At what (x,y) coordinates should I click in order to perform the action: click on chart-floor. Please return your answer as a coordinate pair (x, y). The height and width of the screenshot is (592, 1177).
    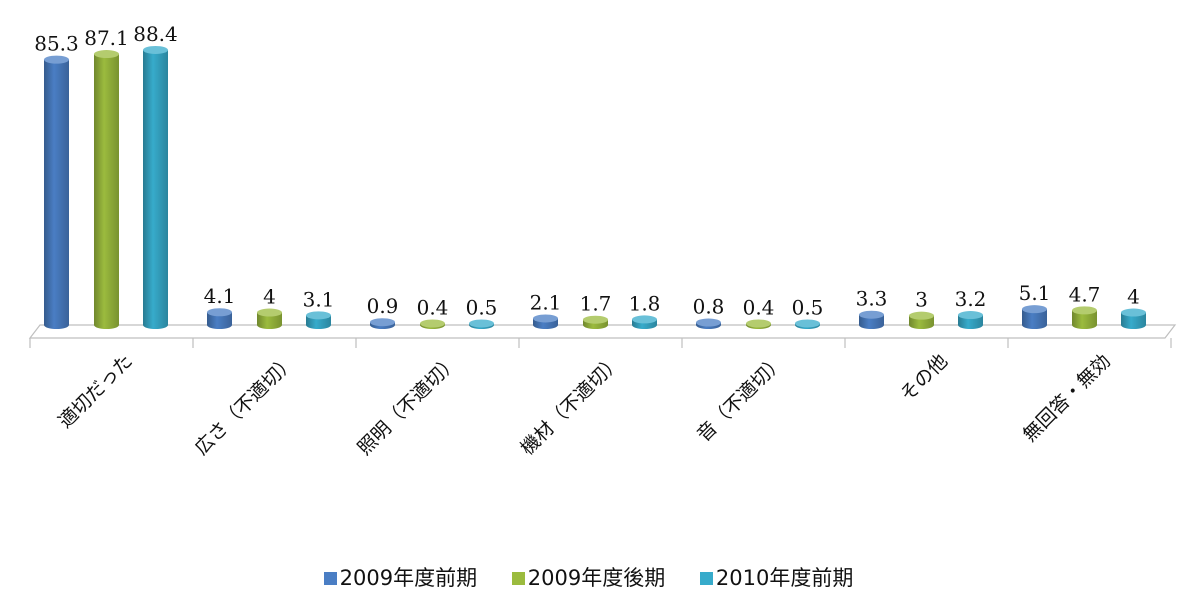
    Looking at the image, I should click on (602, 336).